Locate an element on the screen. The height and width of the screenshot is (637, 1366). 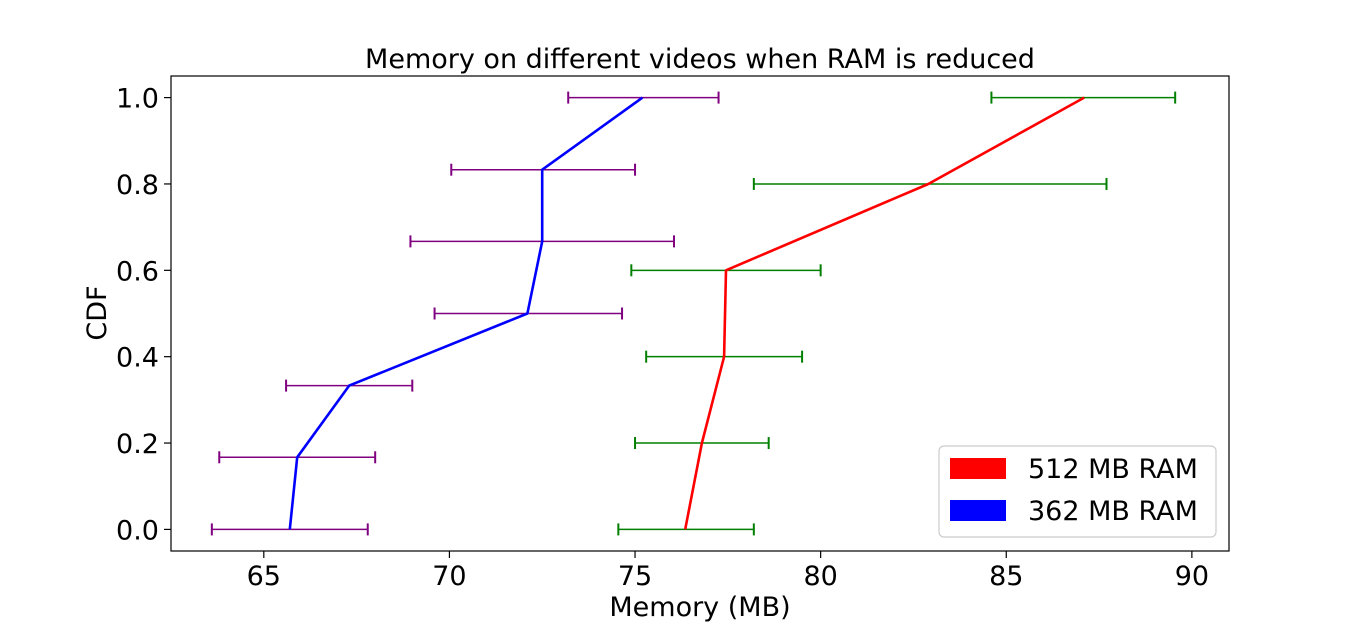
legend-box is located at coordinates (1077, 491).